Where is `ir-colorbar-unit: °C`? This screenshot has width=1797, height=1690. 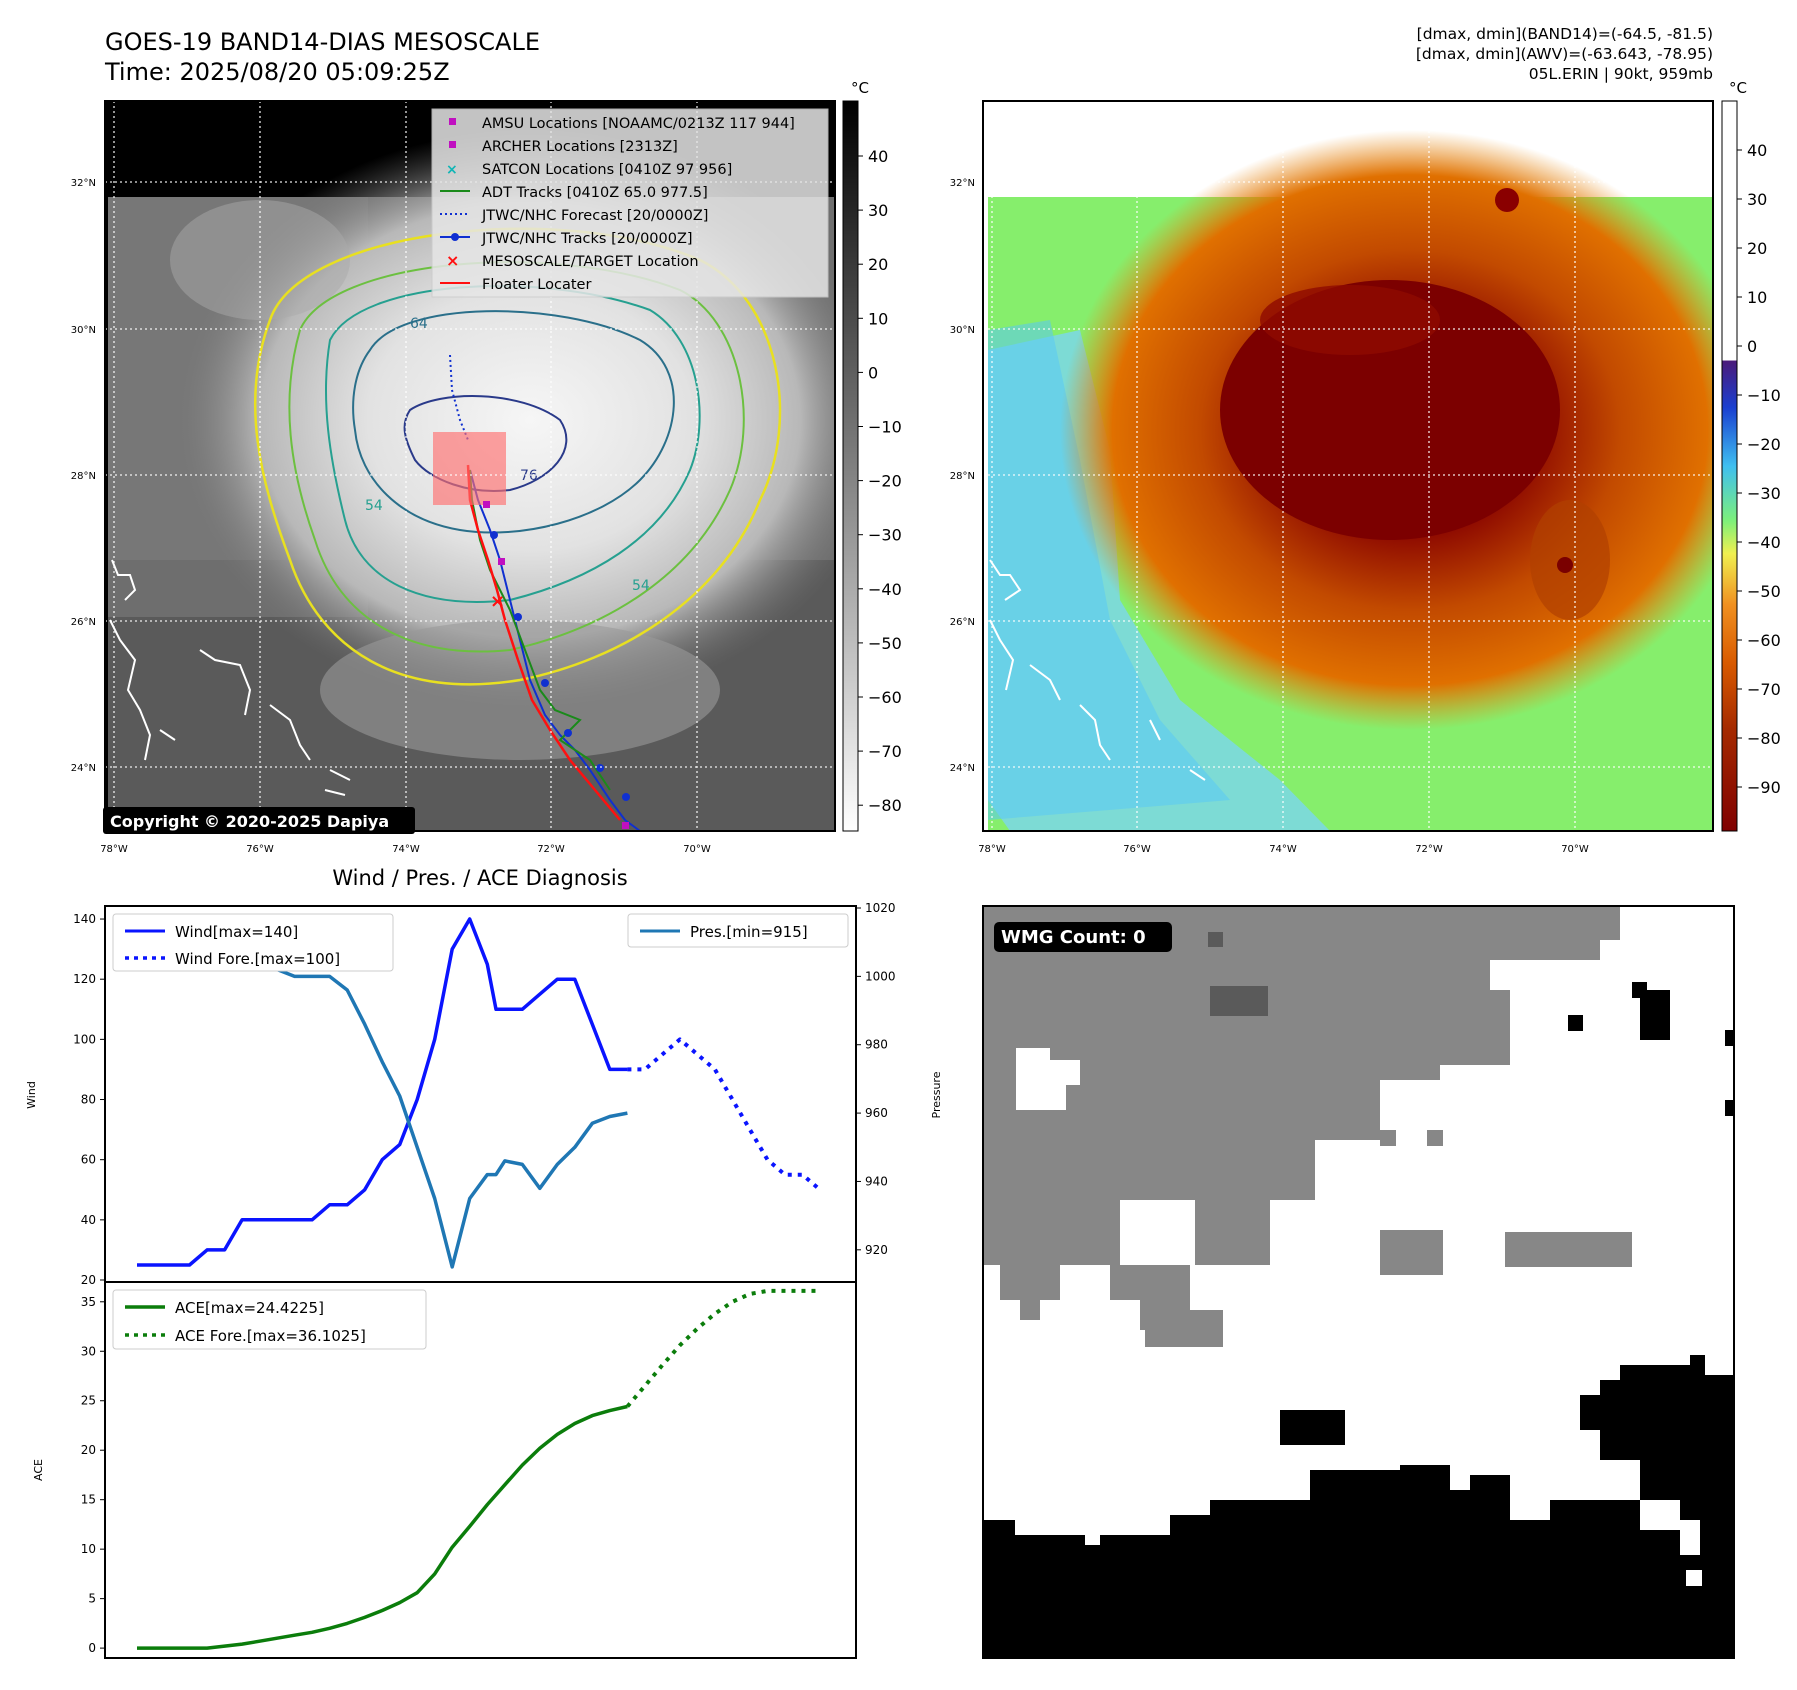 ir-colorbar-unit: °C is located at coordinates (860, 88).